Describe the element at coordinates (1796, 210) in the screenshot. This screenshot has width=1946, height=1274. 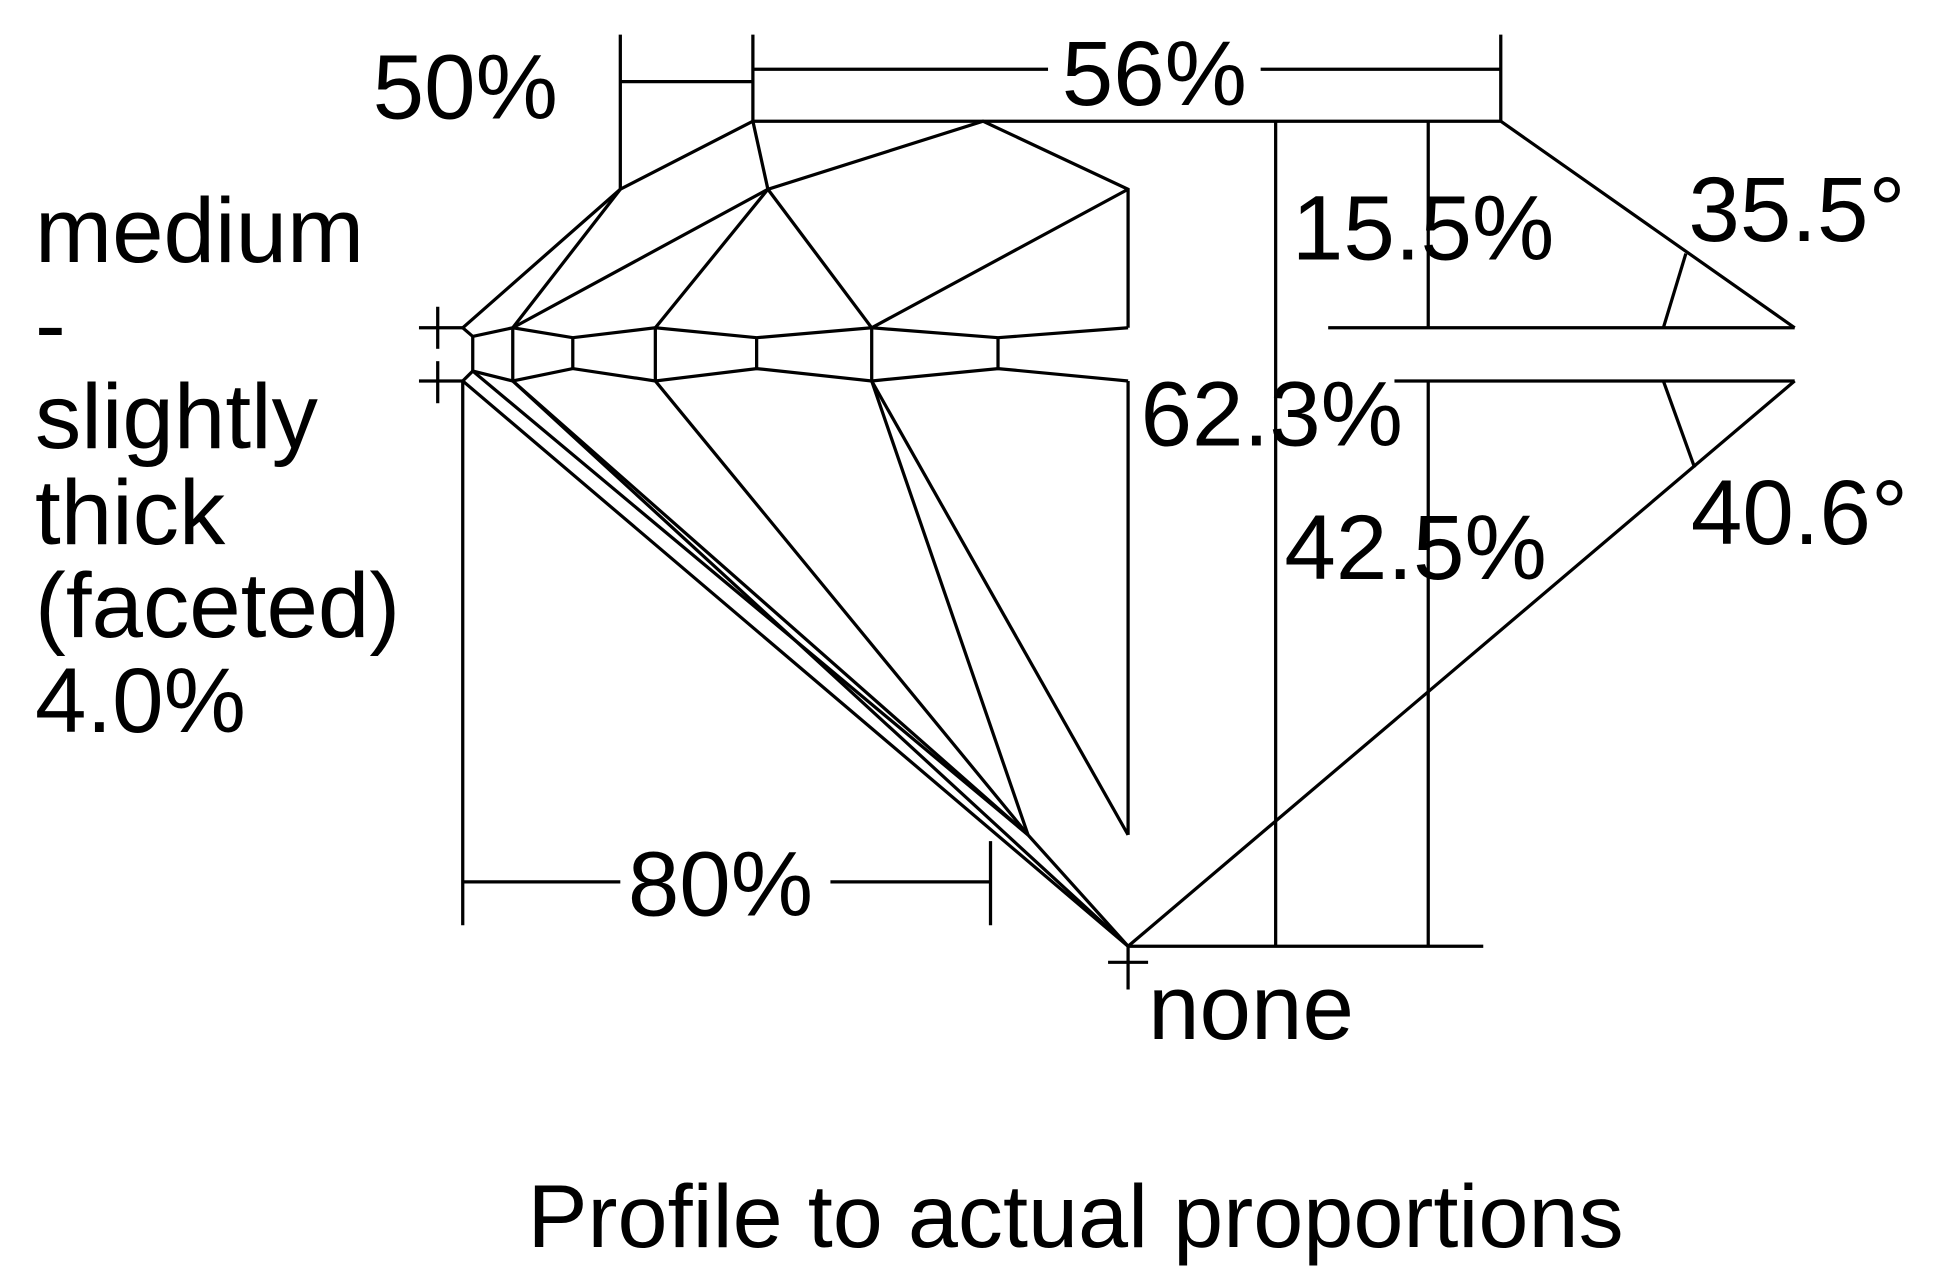
I see `crown-angle-label: 35.5°` at that location.